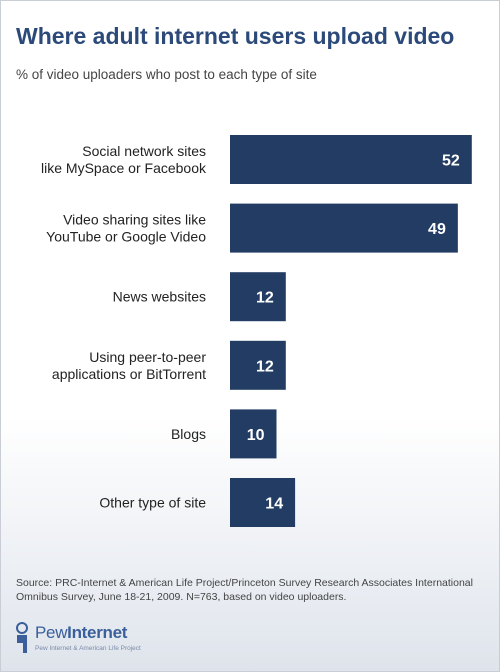 This screenshot has width=500, height=672. I want to click on category-label-line: applications or BitTorrent, so click(129, 374).